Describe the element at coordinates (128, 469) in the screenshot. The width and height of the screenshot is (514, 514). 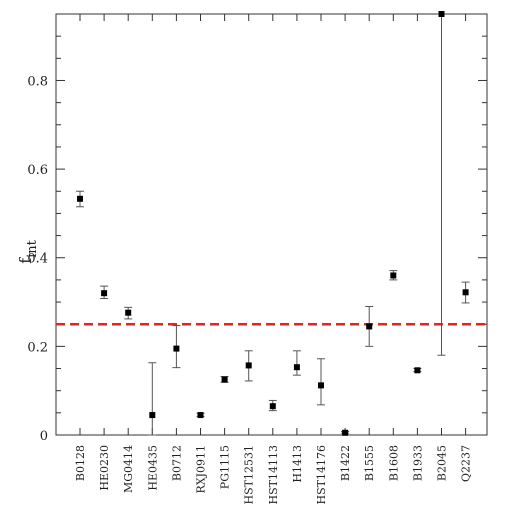
I see `x-tick-label: MG0414` at that location.